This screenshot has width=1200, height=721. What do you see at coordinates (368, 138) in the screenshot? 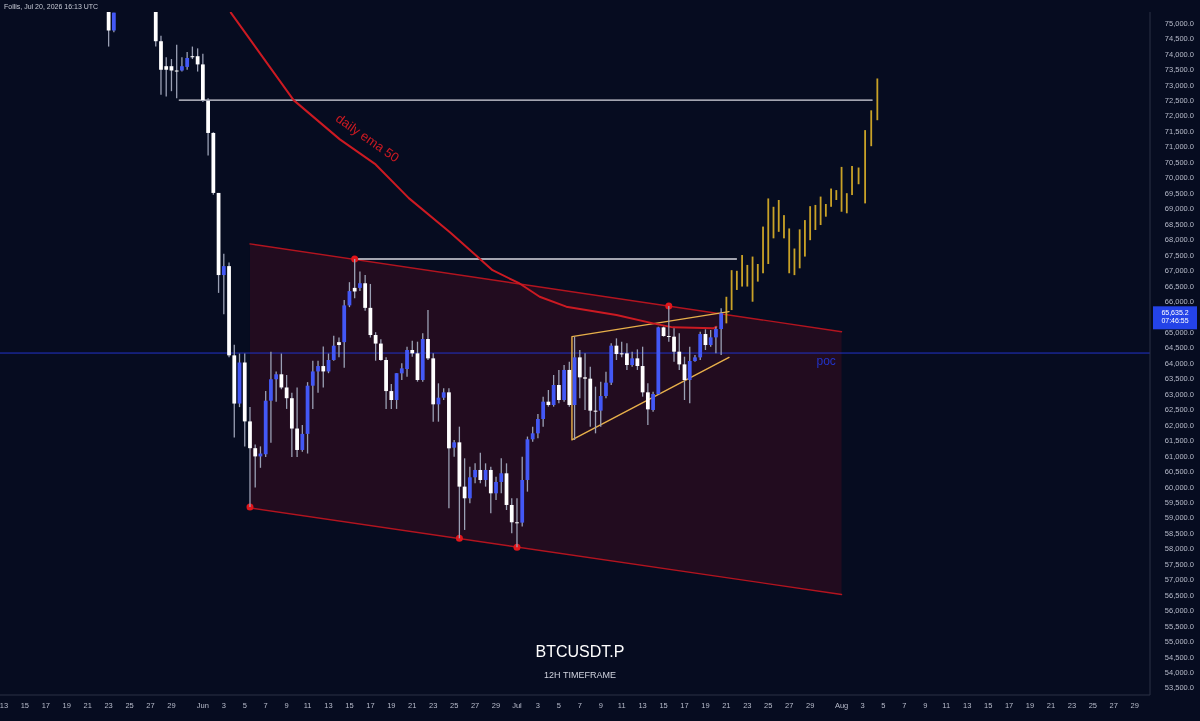
I see `text: daily ema 50` at bounding box center [368, 138].